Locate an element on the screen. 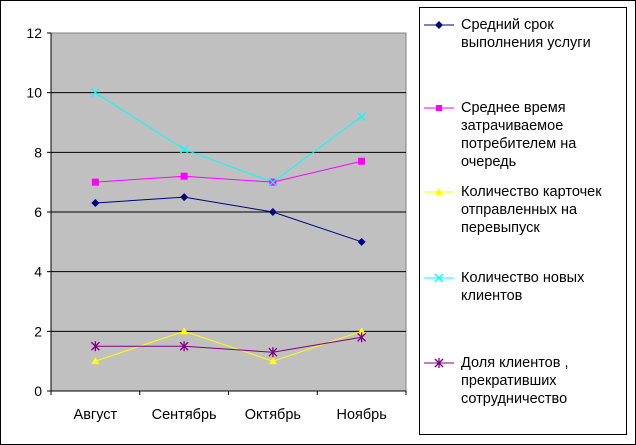 The image size is (636, 445). legend-marker-star-icon is located at coordinates (439, 363).